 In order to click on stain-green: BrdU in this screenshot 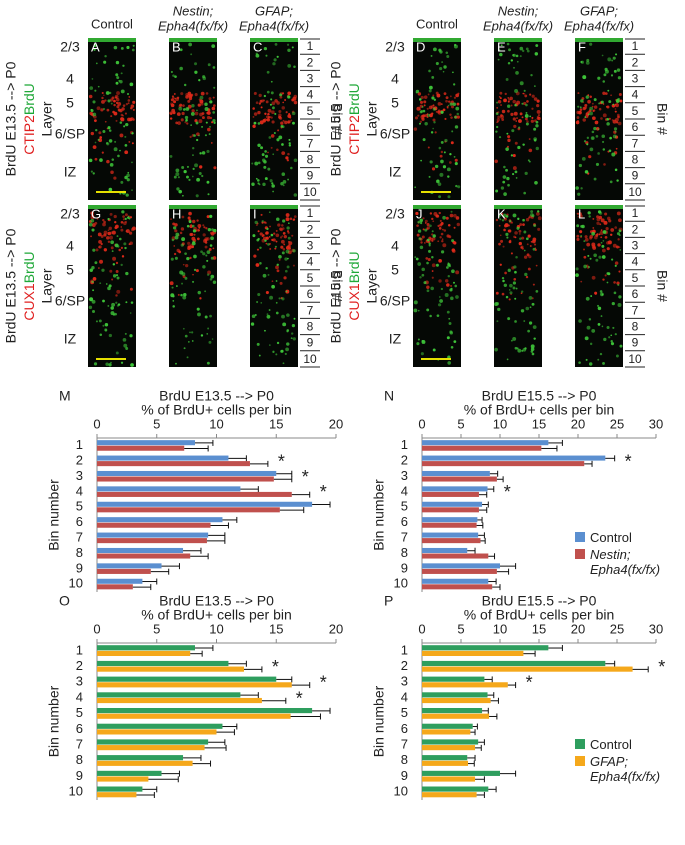, I will do `click(354, 99)`.